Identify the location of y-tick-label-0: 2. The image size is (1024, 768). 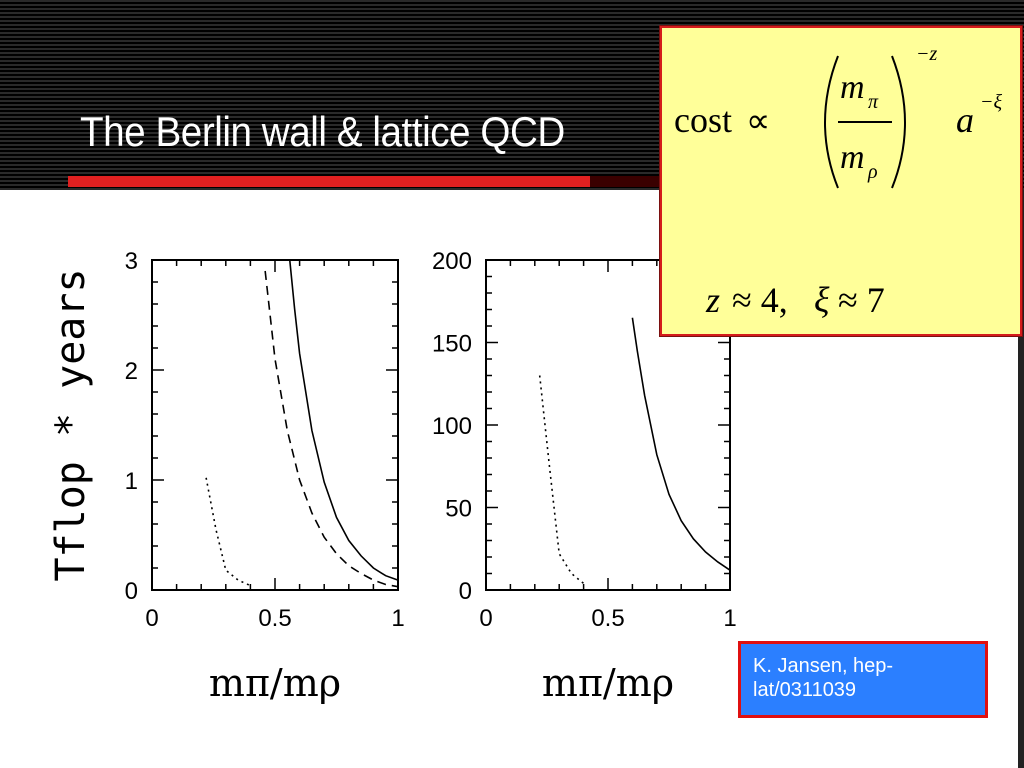
(131, 371).